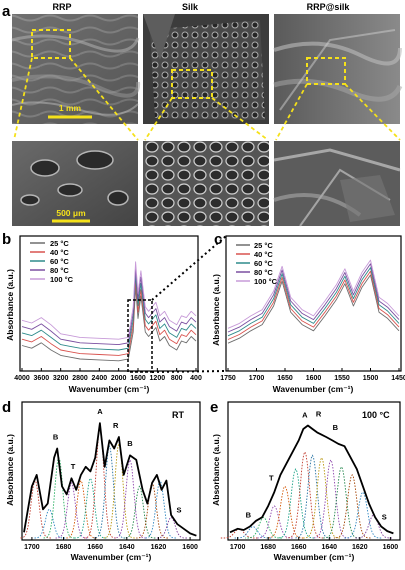 The width and height of the screenshot is (405, 570). I want to click on panel-d-ylabel: Absorbance (a.u.), so click(10, 470).